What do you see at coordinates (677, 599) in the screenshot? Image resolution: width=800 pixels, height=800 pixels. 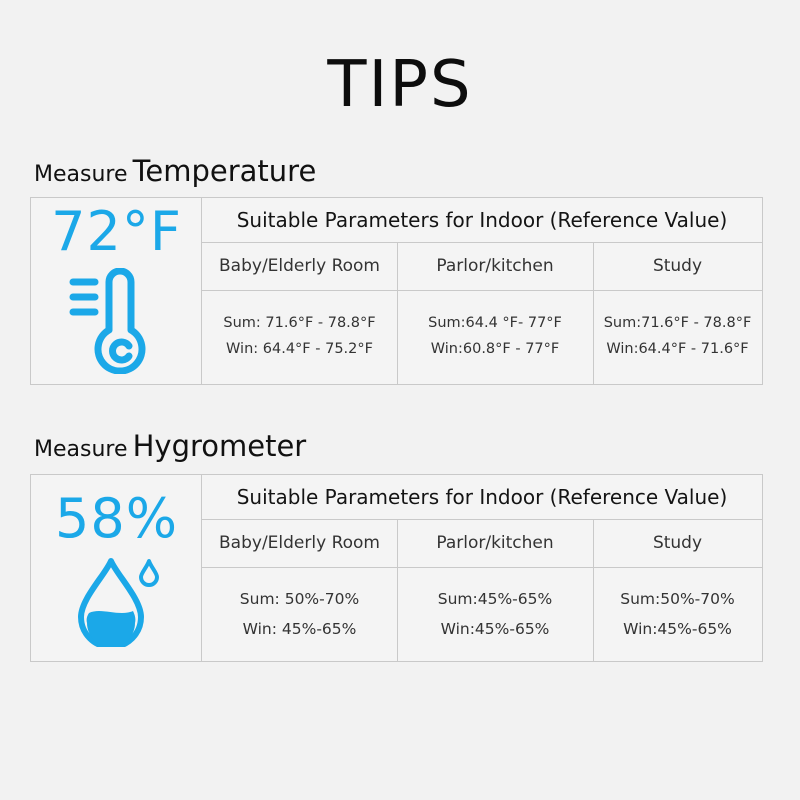 I see `humidity-study-summer: Sum:50%-70%` at bounding box center [677, 599].